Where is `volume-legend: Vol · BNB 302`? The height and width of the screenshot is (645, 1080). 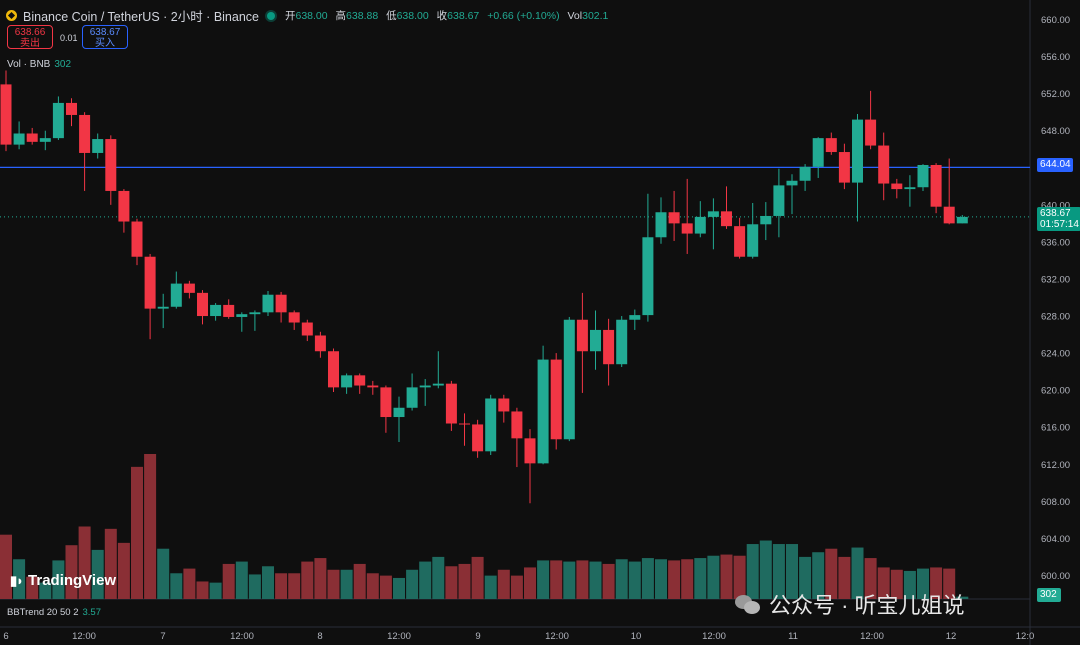
volume-legend: Vol · BNB 302 is located at coordinates (39, 64).